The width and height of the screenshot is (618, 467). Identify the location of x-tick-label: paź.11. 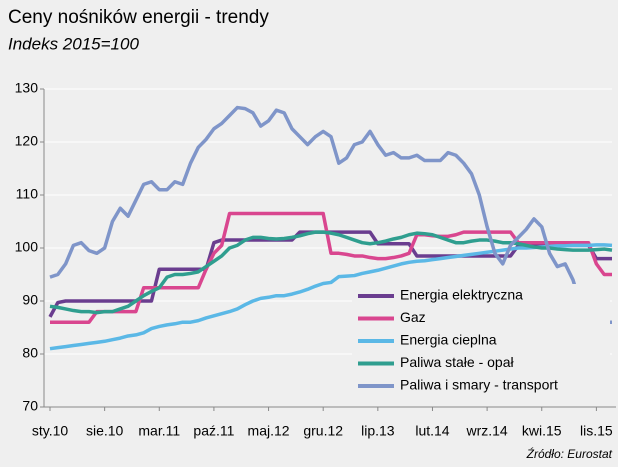
(213, 431).